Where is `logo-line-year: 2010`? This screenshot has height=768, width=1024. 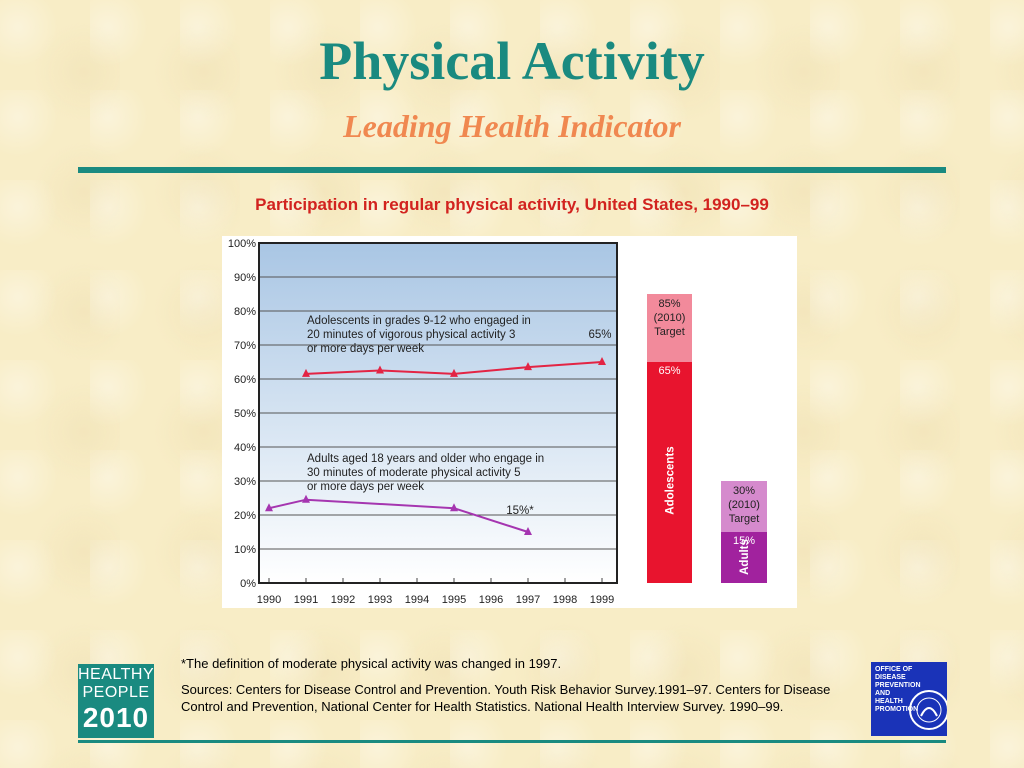 logo-line-year: 2010 is located at coordinates (116, 717).